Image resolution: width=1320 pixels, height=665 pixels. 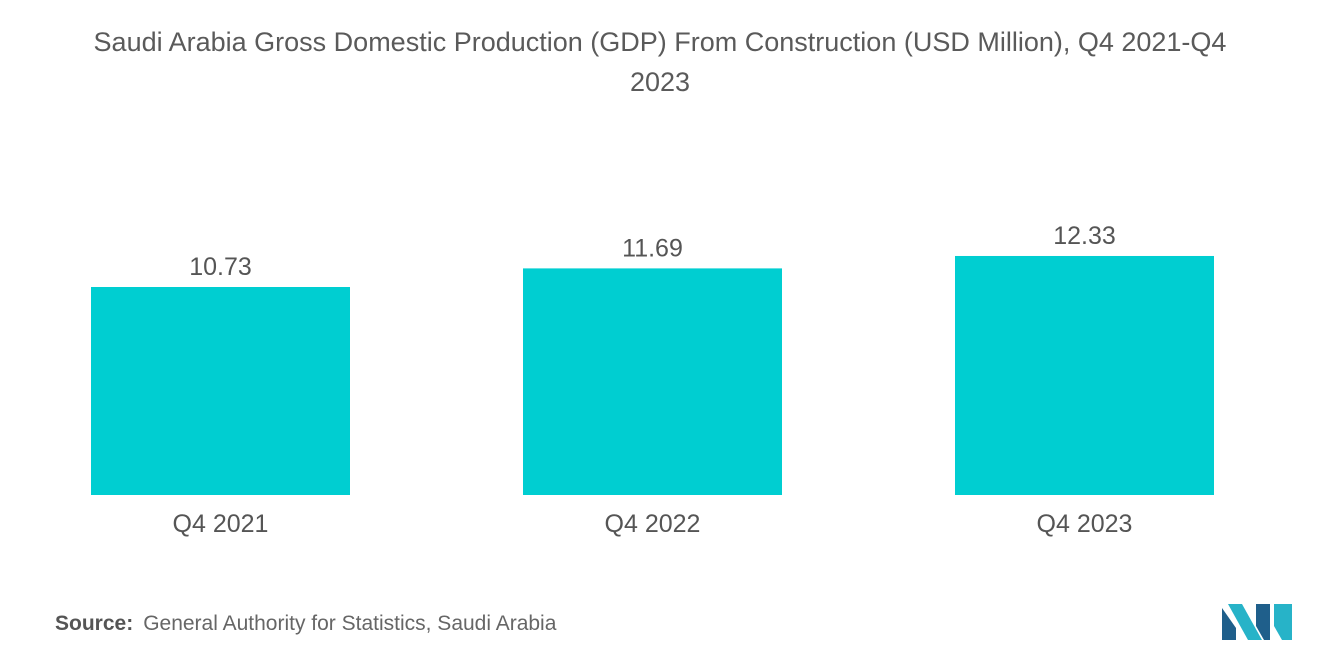 I want to click on value-labels-layer: 10.73 11.69 12.33, so click(x=652, y=251).